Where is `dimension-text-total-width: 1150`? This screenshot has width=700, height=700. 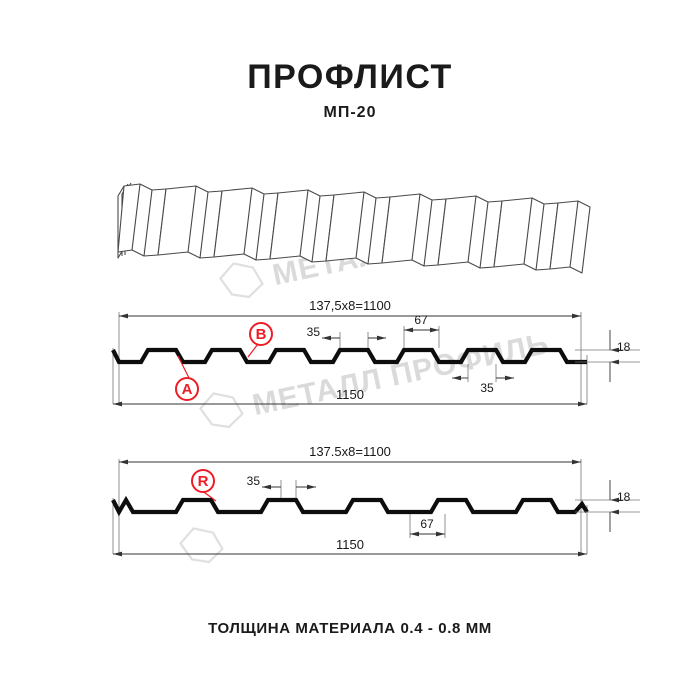
dimension-text-total-width: 1150 is located at coordinates (350, 394).